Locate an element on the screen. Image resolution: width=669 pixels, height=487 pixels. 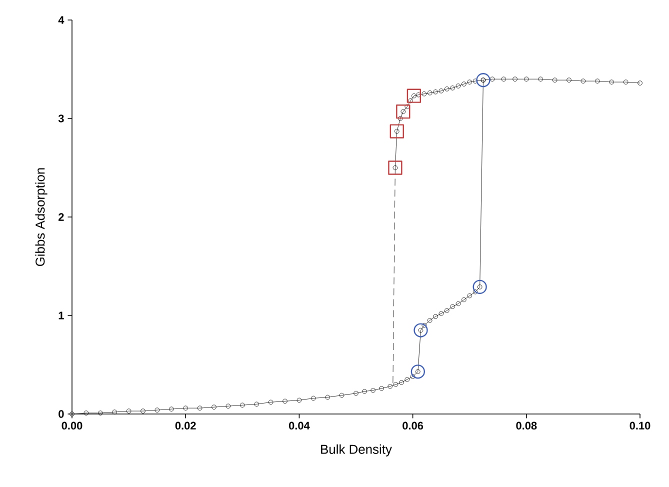
x-tick-label: 0.10 is located at coordinates (640, 426).